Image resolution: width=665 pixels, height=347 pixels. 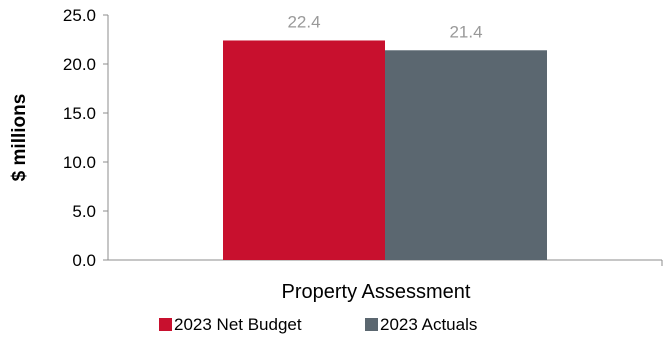 What do you see at coordinates (84, 260) in the screenshot?
I see `y-tick-label: 0.0` at bounding box center [84, 260].